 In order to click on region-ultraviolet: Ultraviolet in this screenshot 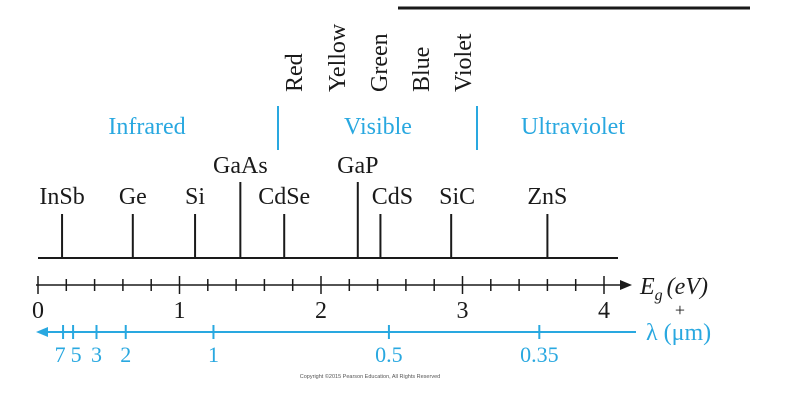, I will do `click(573, 127)`.